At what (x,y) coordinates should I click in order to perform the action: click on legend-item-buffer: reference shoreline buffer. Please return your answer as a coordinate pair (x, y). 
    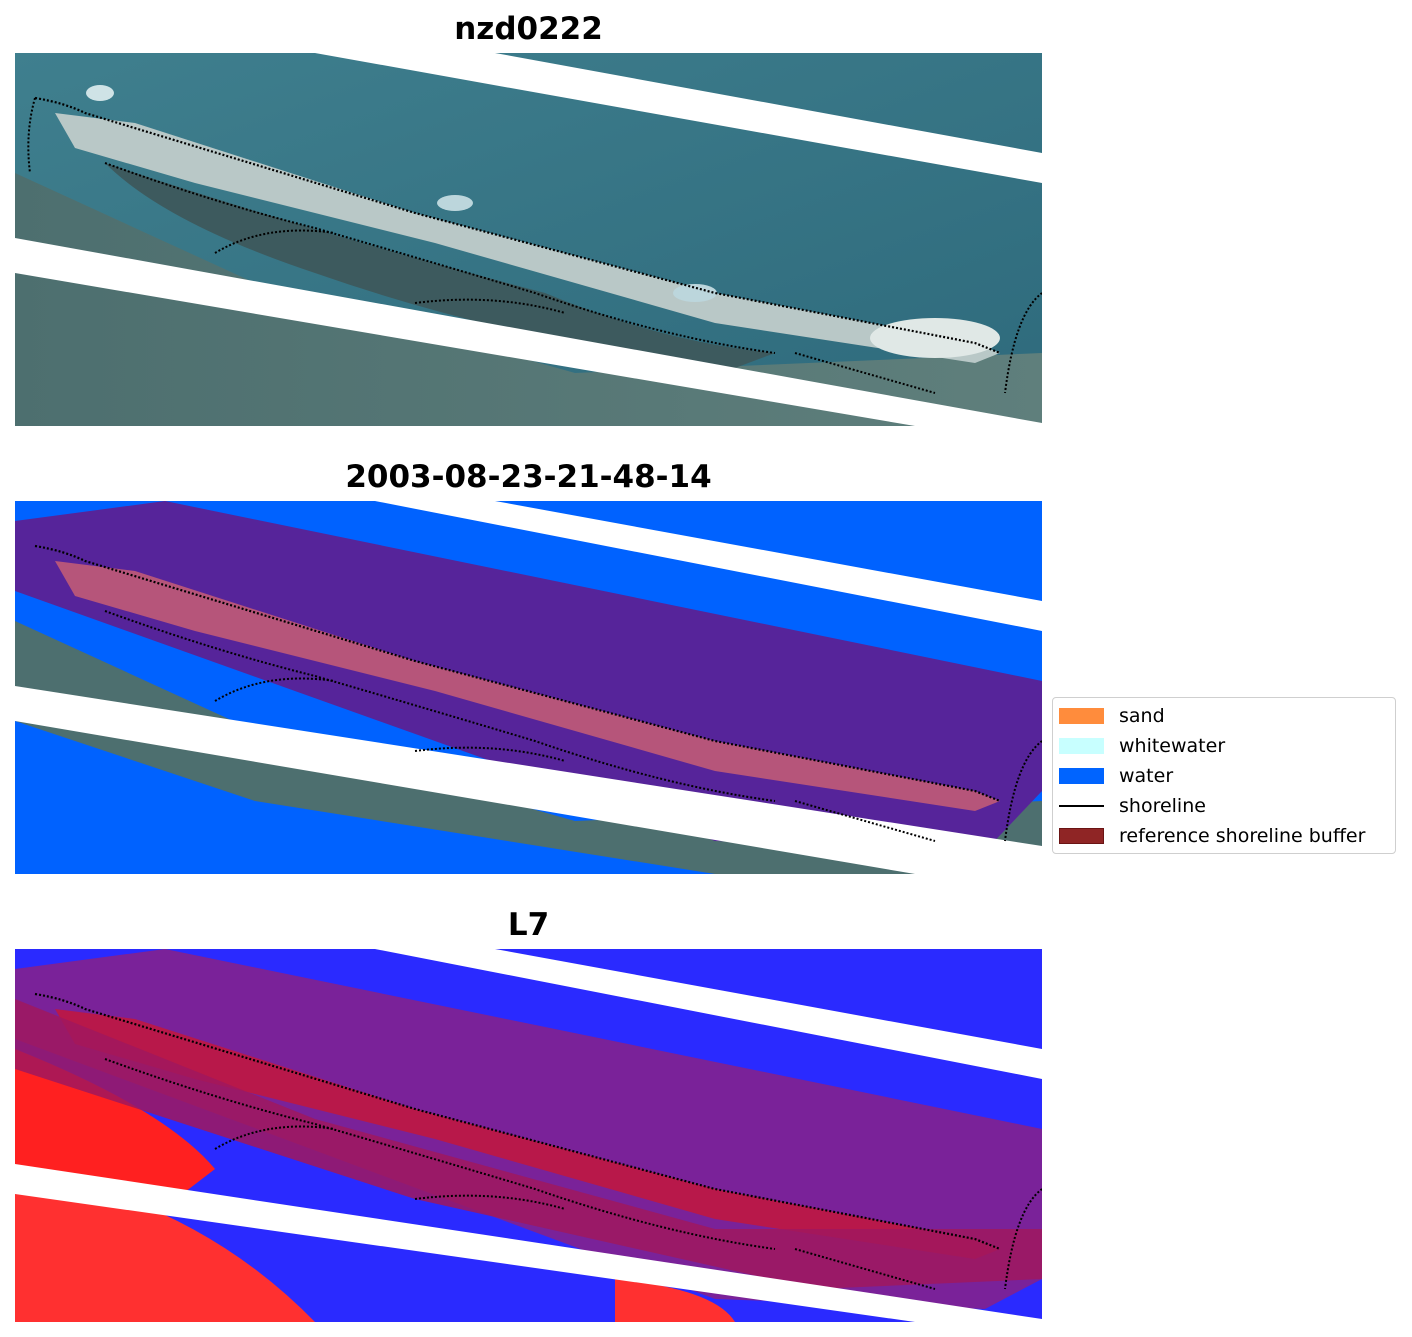
    Looking at the image, I should click on (1212, 836).